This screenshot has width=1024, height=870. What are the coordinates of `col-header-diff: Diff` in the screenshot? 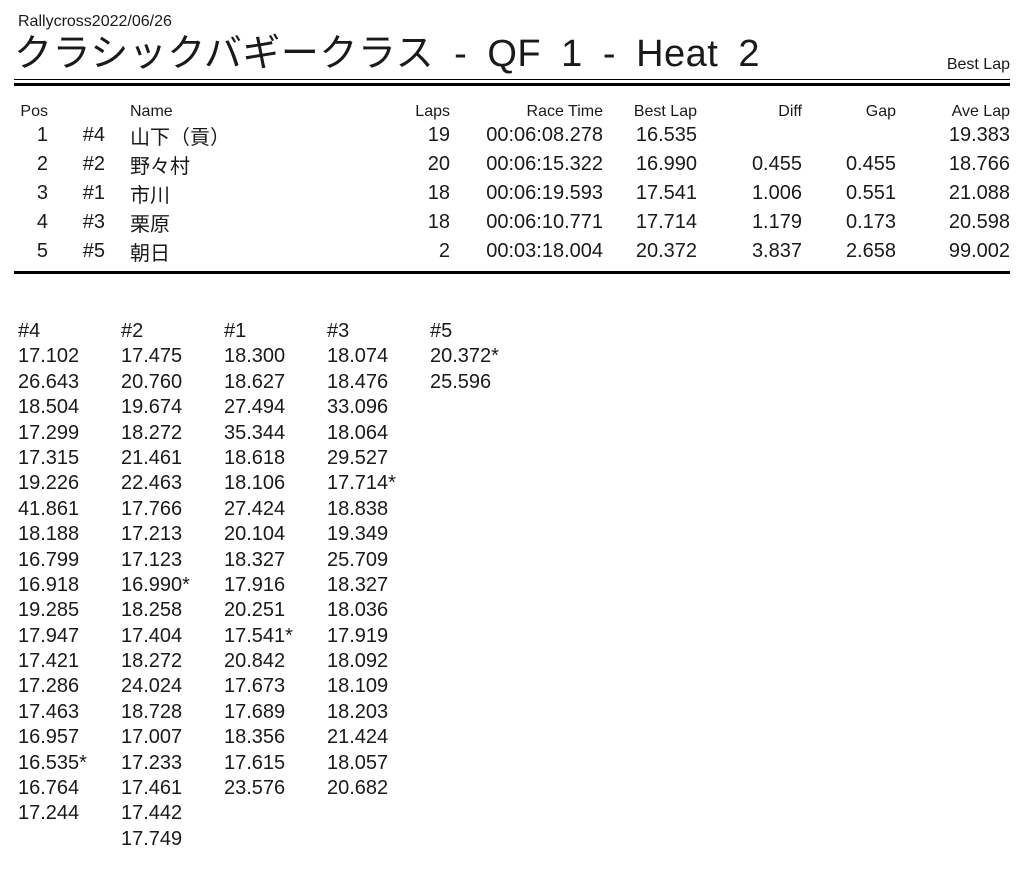 It's located at (790, 111).